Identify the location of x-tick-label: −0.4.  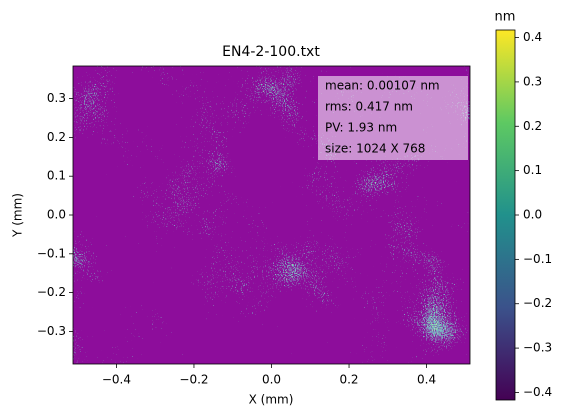
(116, 380).